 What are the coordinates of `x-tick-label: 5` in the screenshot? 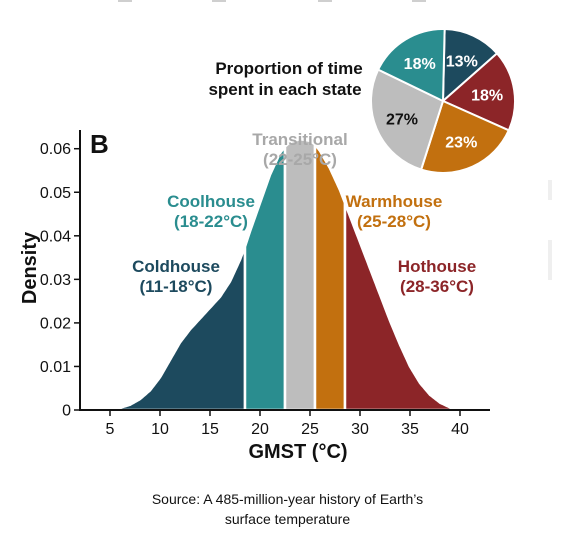 It's located at (110, 429).